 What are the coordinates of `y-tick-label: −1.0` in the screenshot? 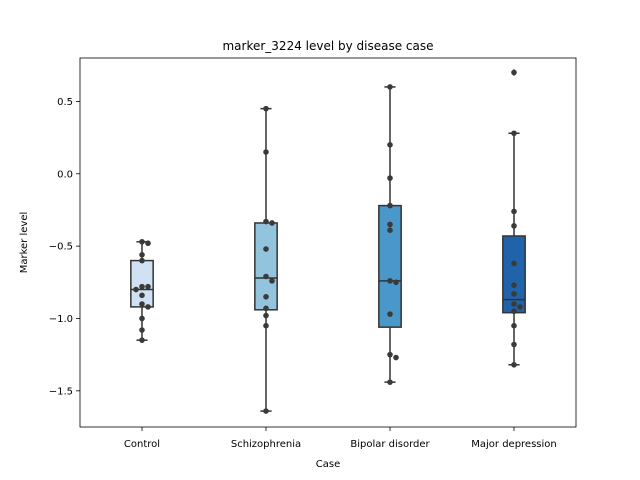 It's located at (61, 319).